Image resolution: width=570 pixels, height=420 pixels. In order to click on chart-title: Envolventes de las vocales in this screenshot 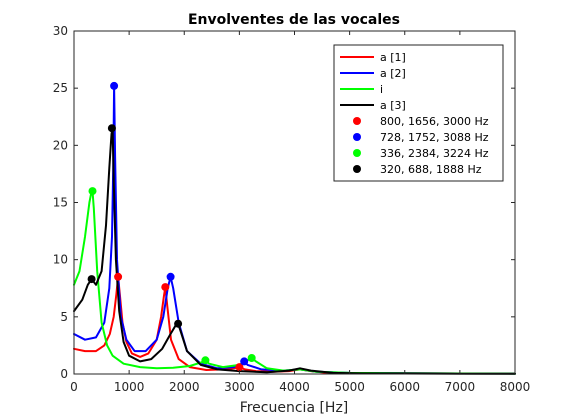, I will do `click(294, 20)`.